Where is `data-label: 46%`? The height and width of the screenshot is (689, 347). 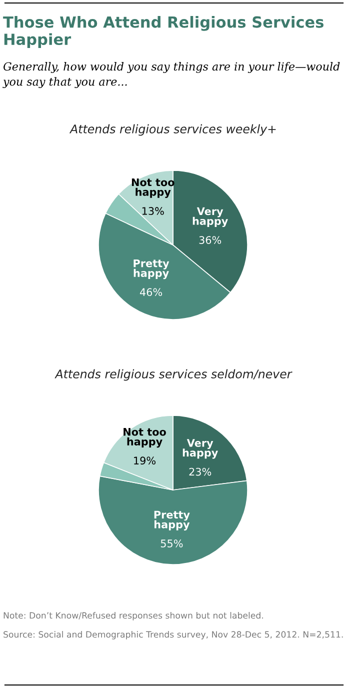 data-label: 46% is located at coordinates (151, 292).